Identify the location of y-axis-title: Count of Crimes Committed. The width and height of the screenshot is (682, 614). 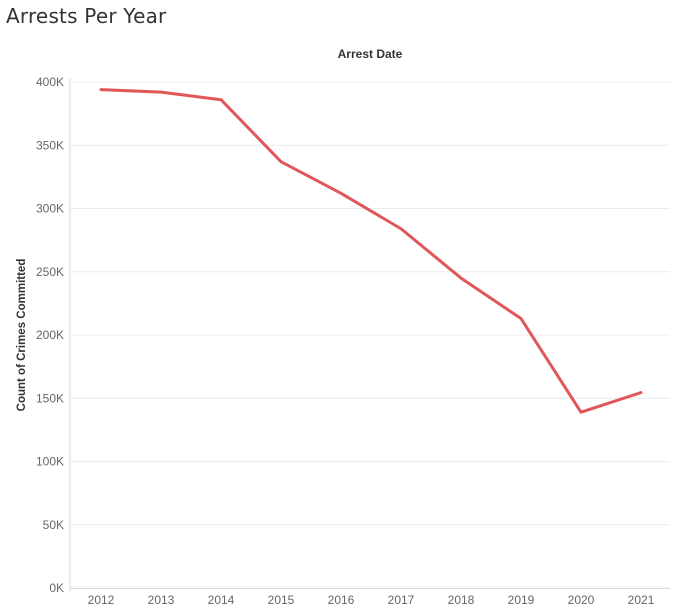
(22, 335).